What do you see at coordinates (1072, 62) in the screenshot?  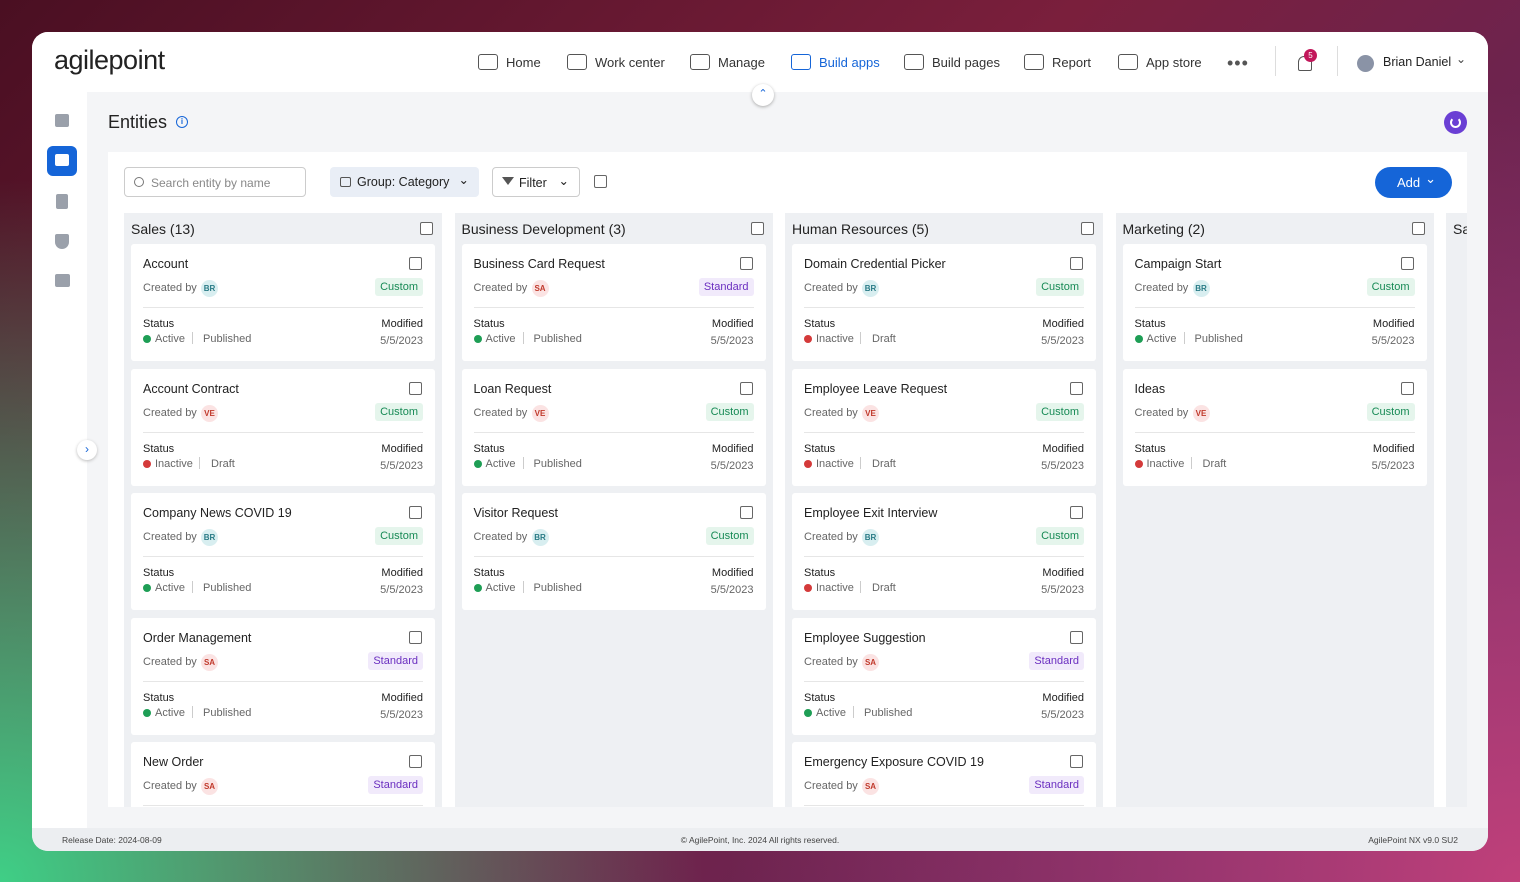 I see `nav-label: Report` at bounding box center [1072, 62].